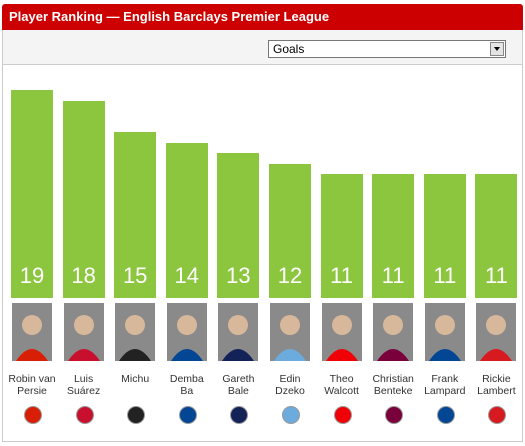 Image resolution: width=525 pixels, height=446 pixels. Describe the element at coordinates (290, 275) in the screenshot. I see `value-label: 12` at that location.